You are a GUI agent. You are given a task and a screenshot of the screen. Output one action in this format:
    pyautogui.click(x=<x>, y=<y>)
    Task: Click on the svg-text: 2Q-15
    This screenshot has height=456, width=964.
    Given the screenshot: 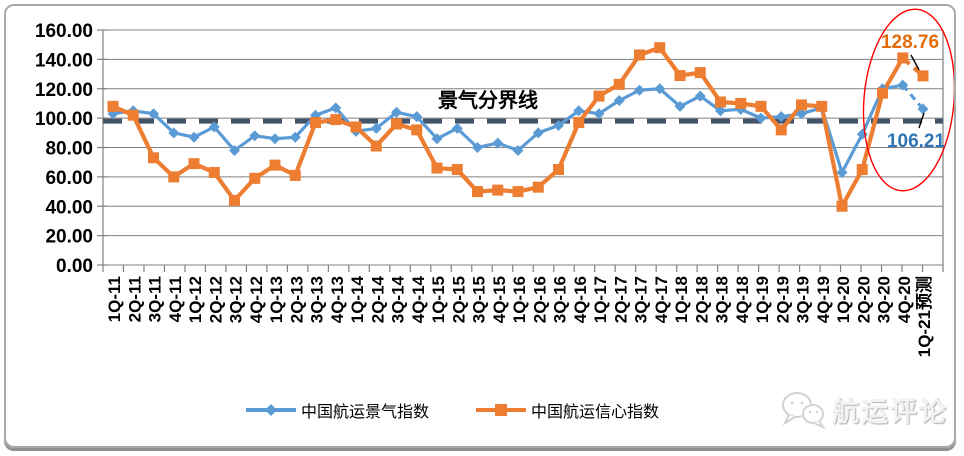 What is the action you would take?
    pyautogui.click(x=458, y=299)
    